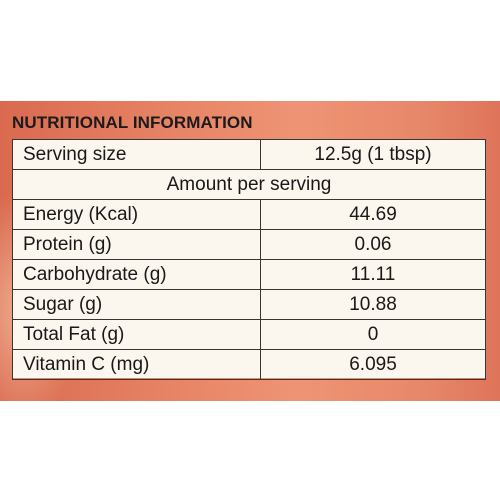  What do you see at coordinates (136, 364) in the screenshot?
I see `nutrient-label: Vitamin C (mg)` at bounding box center [136, 364].